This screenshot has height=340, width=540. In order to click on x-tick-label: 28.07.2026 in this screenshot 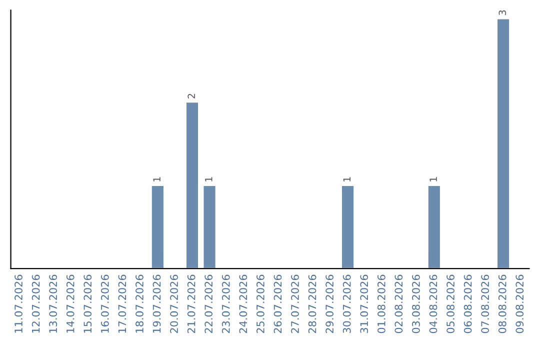, I will do `click(312, 304)`.